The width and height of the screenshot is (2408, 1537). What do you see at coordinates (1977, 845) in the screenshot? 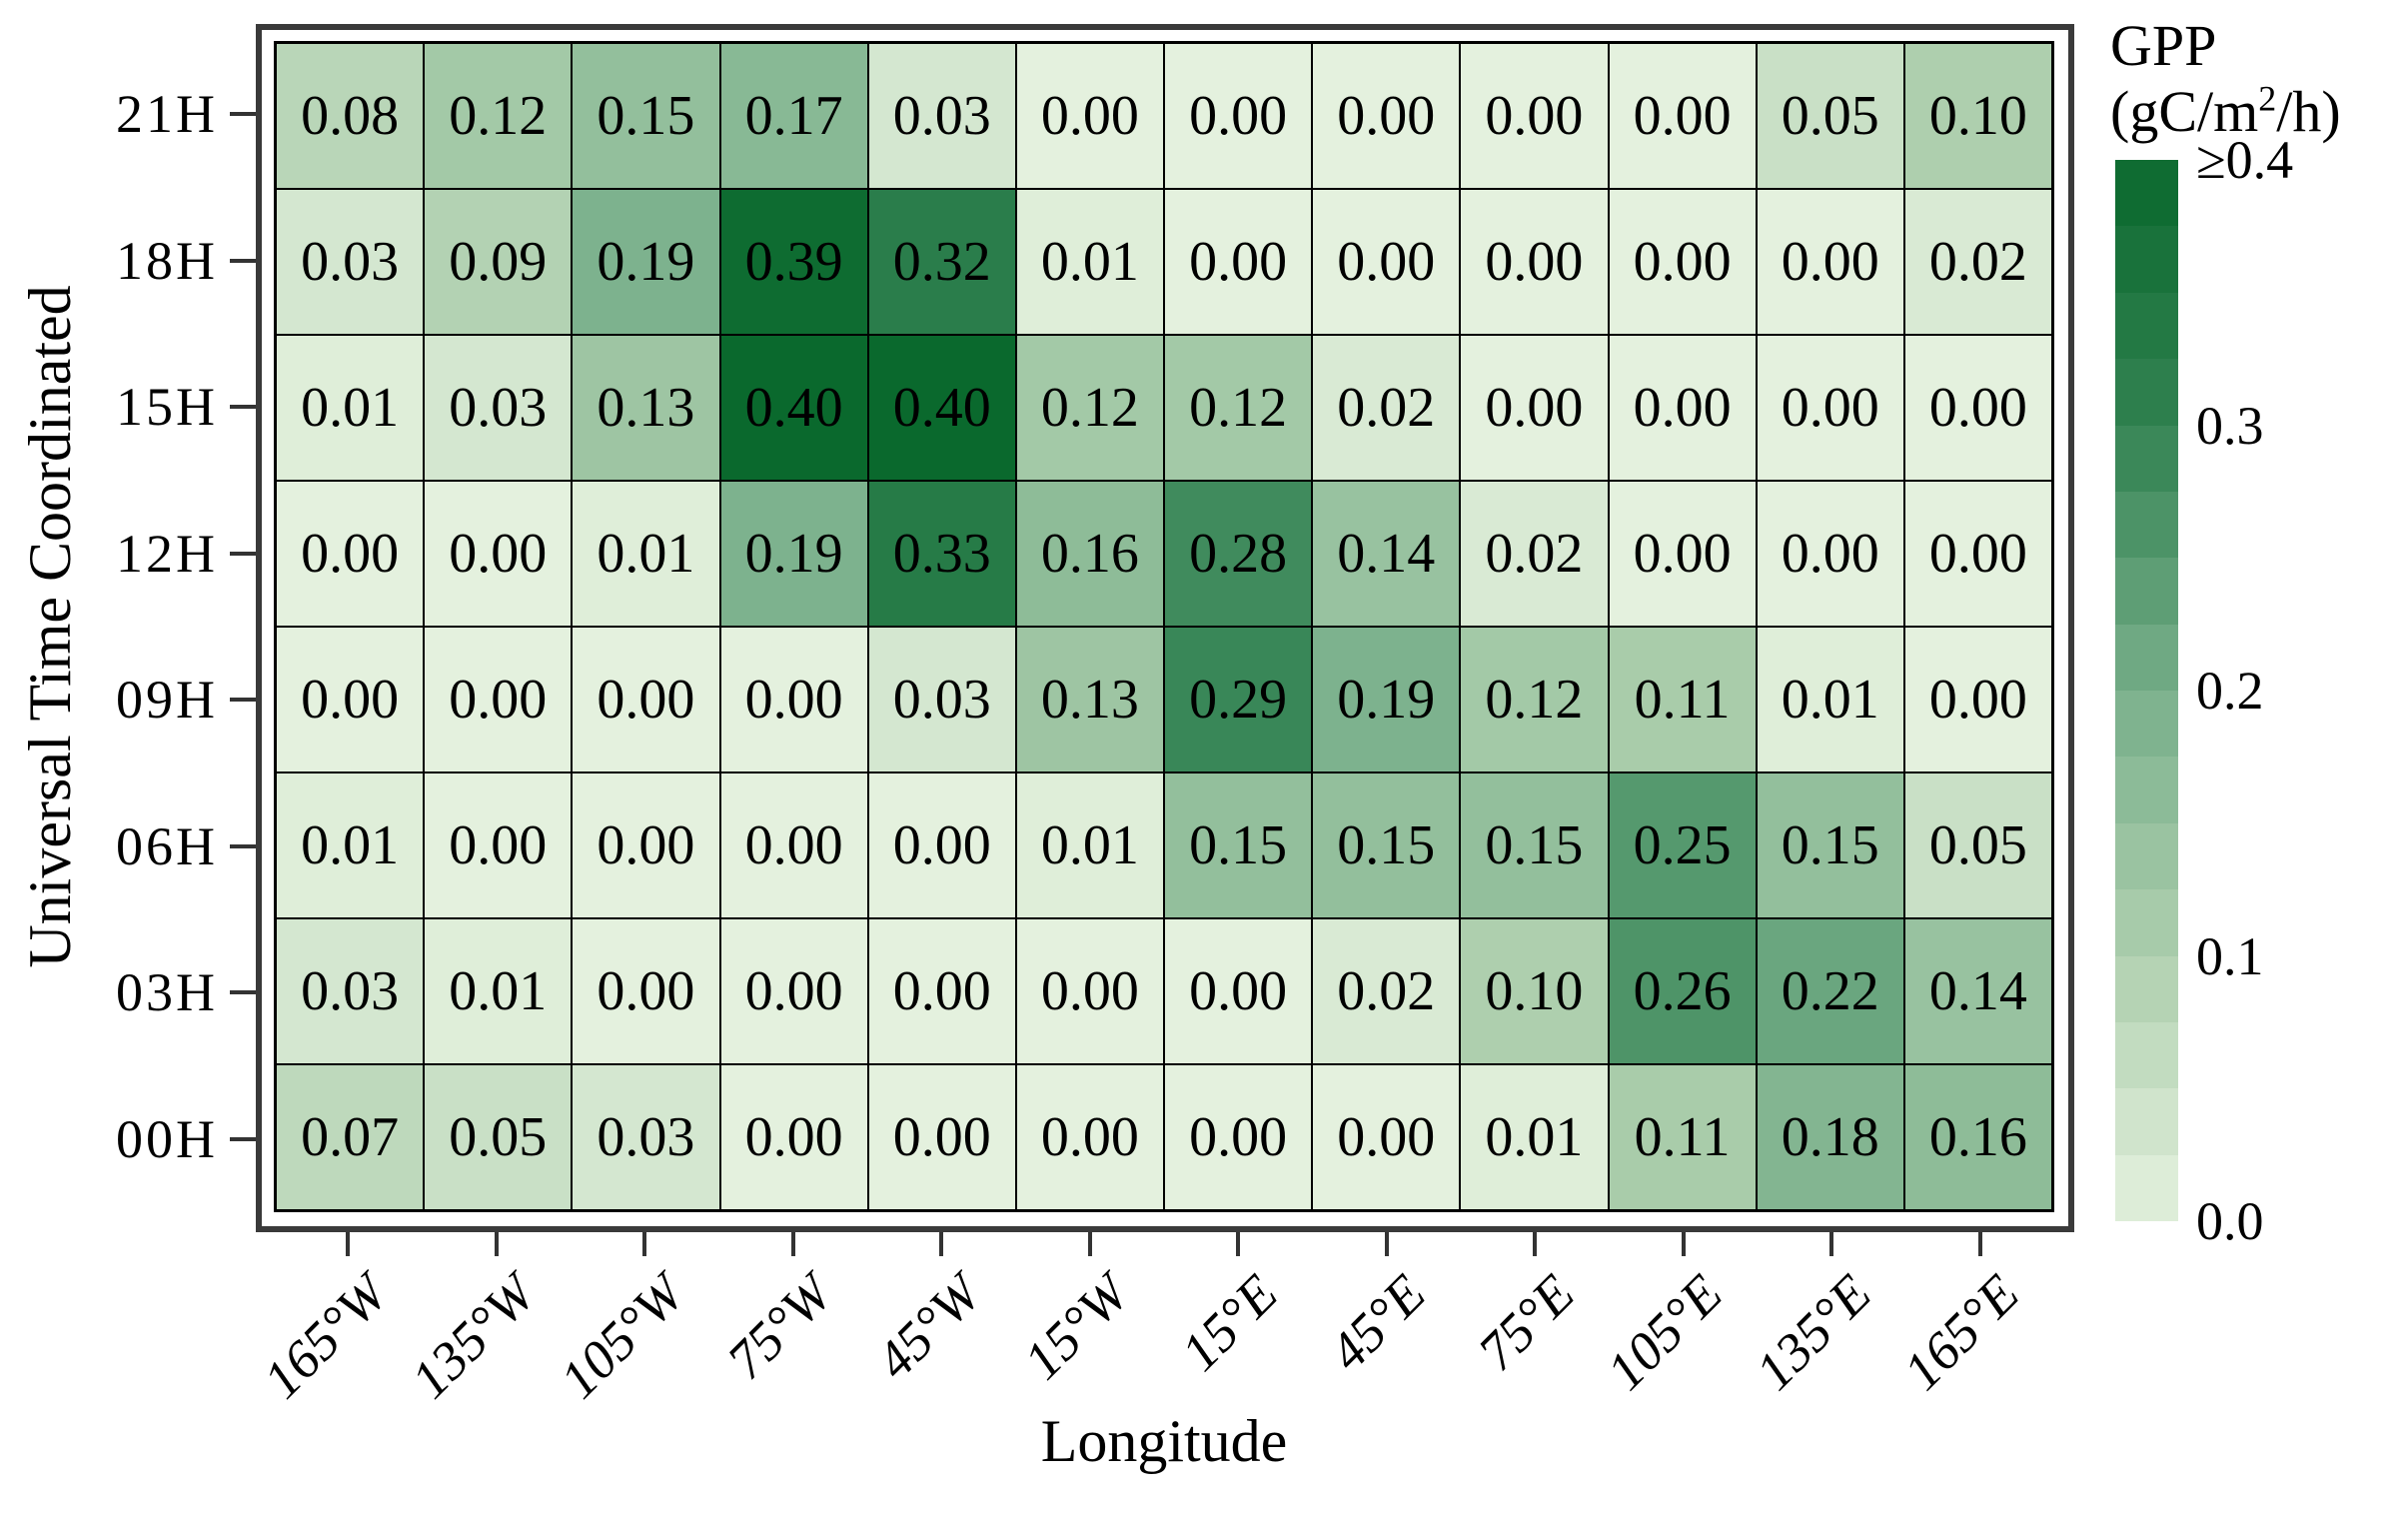
I see `heatmap-cell: 0.05` at bounding box center [1977, 845].